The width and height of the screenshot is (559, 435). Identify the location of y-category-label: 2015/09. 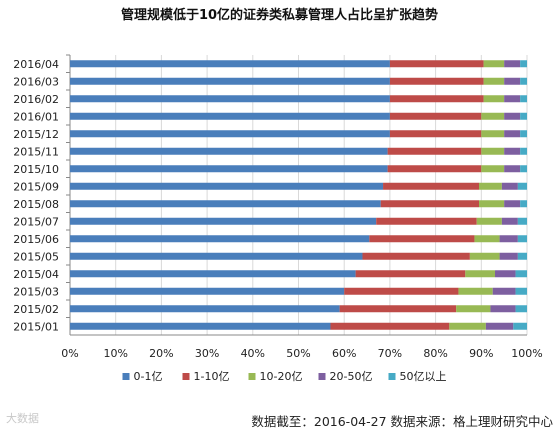
(36, 186).